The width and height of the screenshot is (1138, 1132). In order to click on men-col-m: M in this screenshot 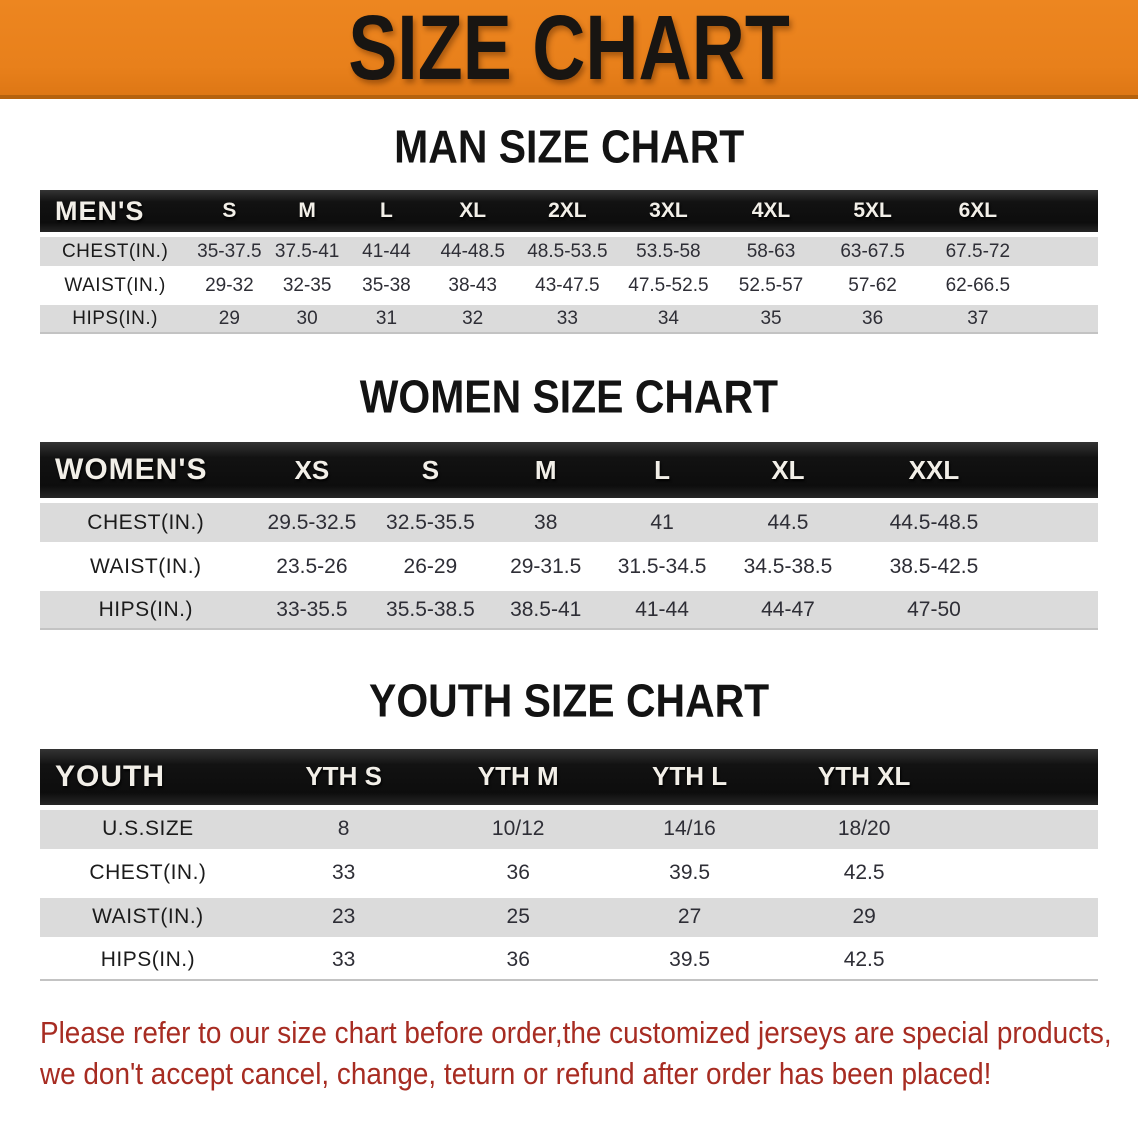, I will do `click(307, 211)`.